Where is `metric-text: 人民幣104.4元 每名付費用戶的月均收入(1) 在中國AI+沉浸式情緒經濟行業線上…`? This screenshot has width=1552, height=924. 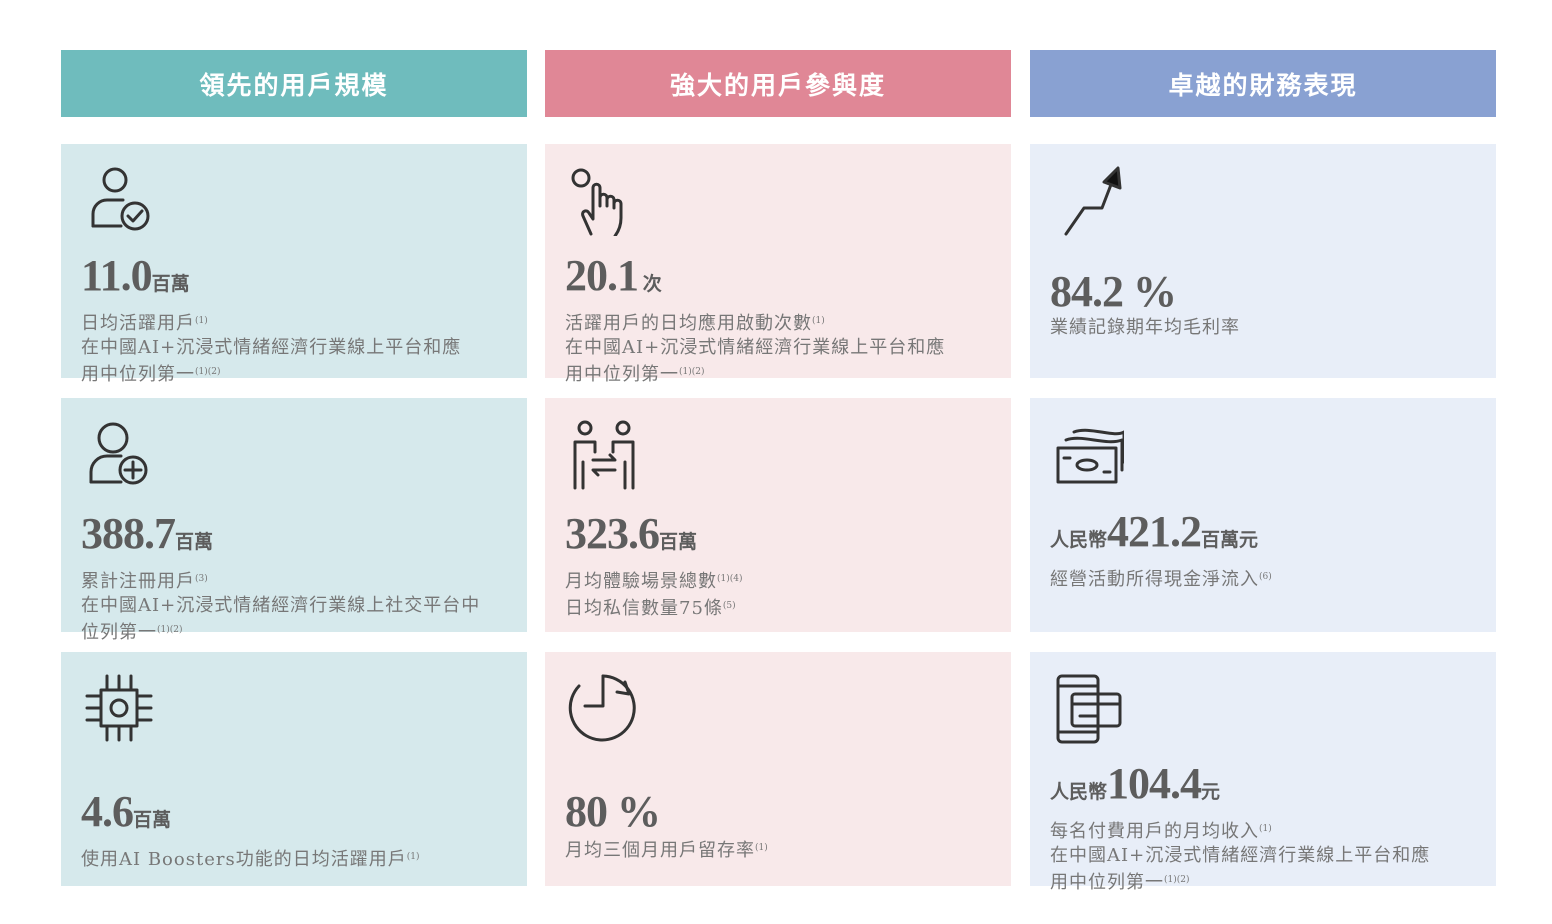 metric-text: 人民幣104.4元 每名付費用戶的月均收入(1) 在中國AI+沉浸式情緒經濟行業線上… is located at coordinates (1268, 827).